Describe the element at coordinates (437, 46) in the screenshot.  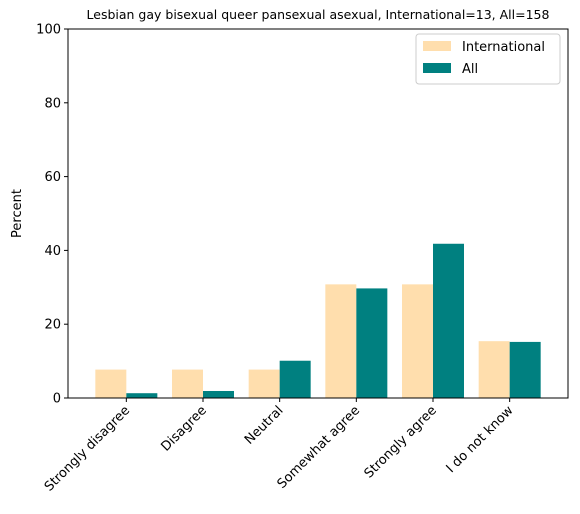
I see `legend-swatch-international` at that location.